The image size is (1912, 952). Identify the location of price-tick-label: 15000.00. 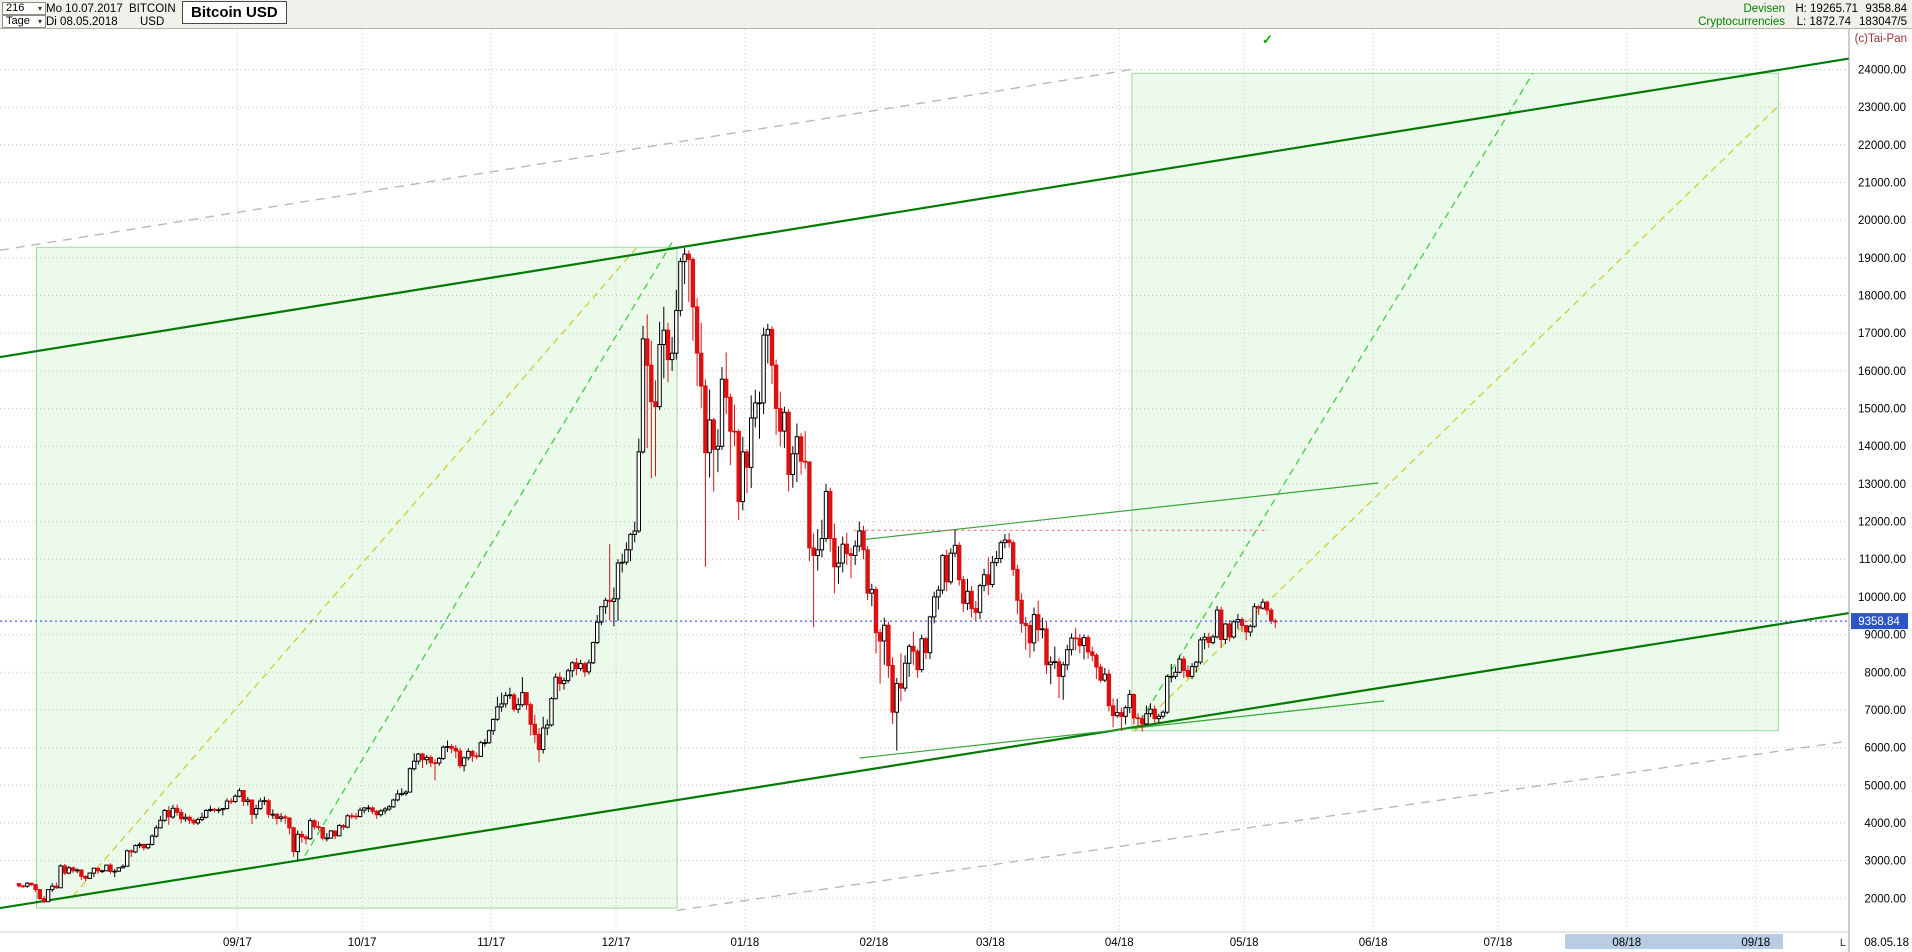
(1882, 410).